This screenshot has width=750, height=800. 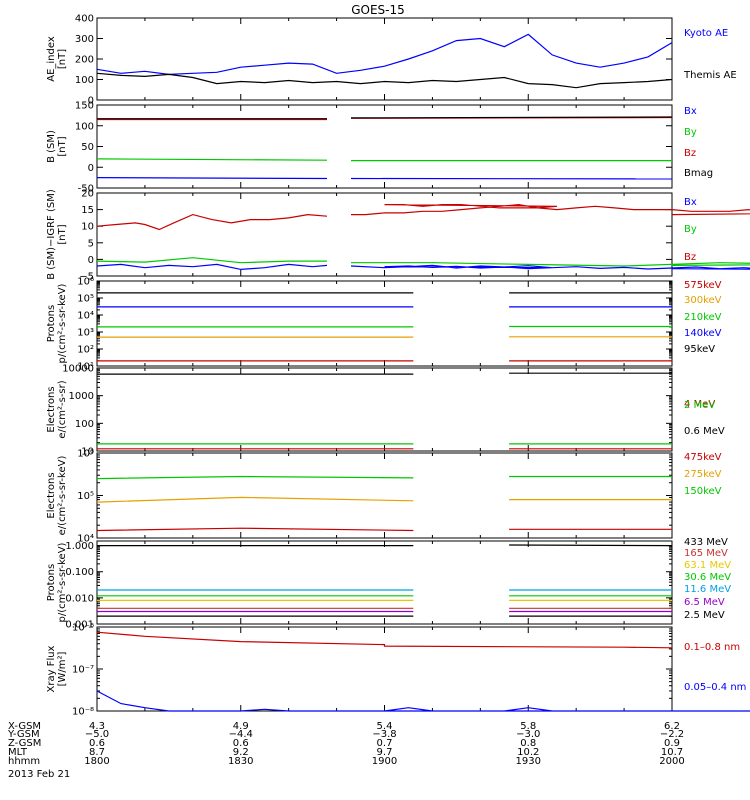 I want to click on y-tick-label: 10⁴, so click(x=85, y=539).